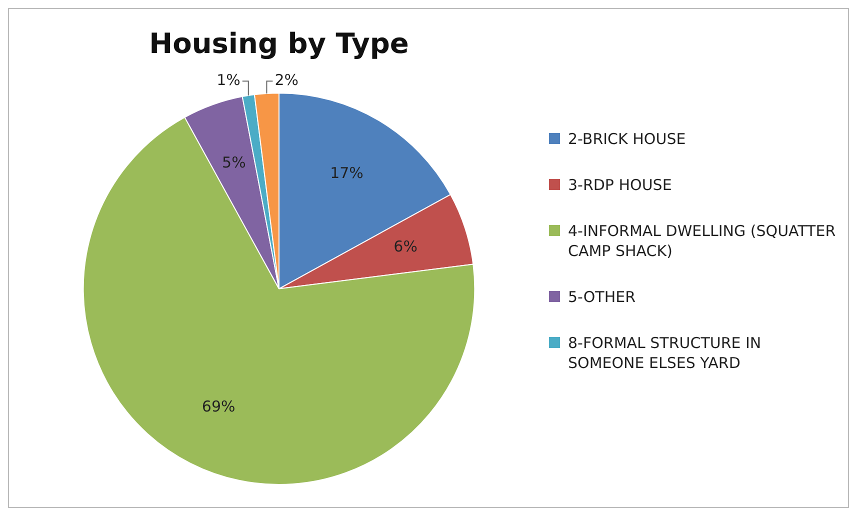  I want to click on data-label: 2%, so click(286, 79).